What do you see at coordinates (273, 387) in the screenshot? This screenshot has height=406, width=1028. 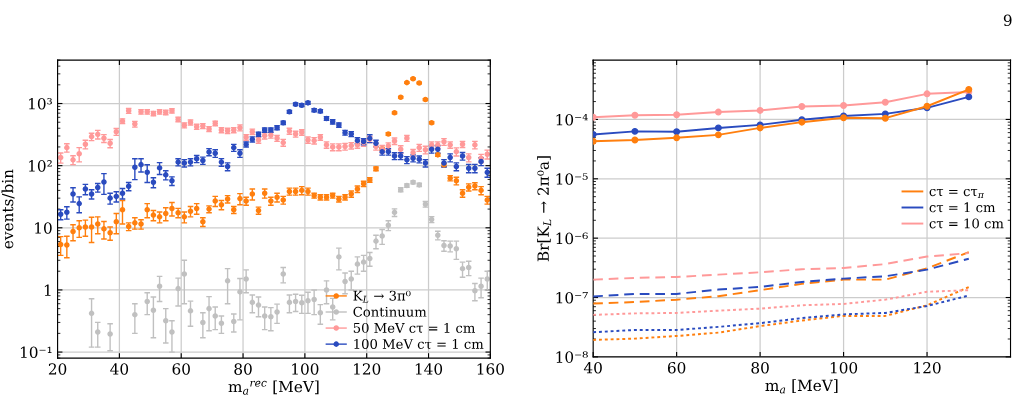 I see `x-axis-title: m$_{a}$$^{rec}$ [MeV]` at bounding box center [273, 387].